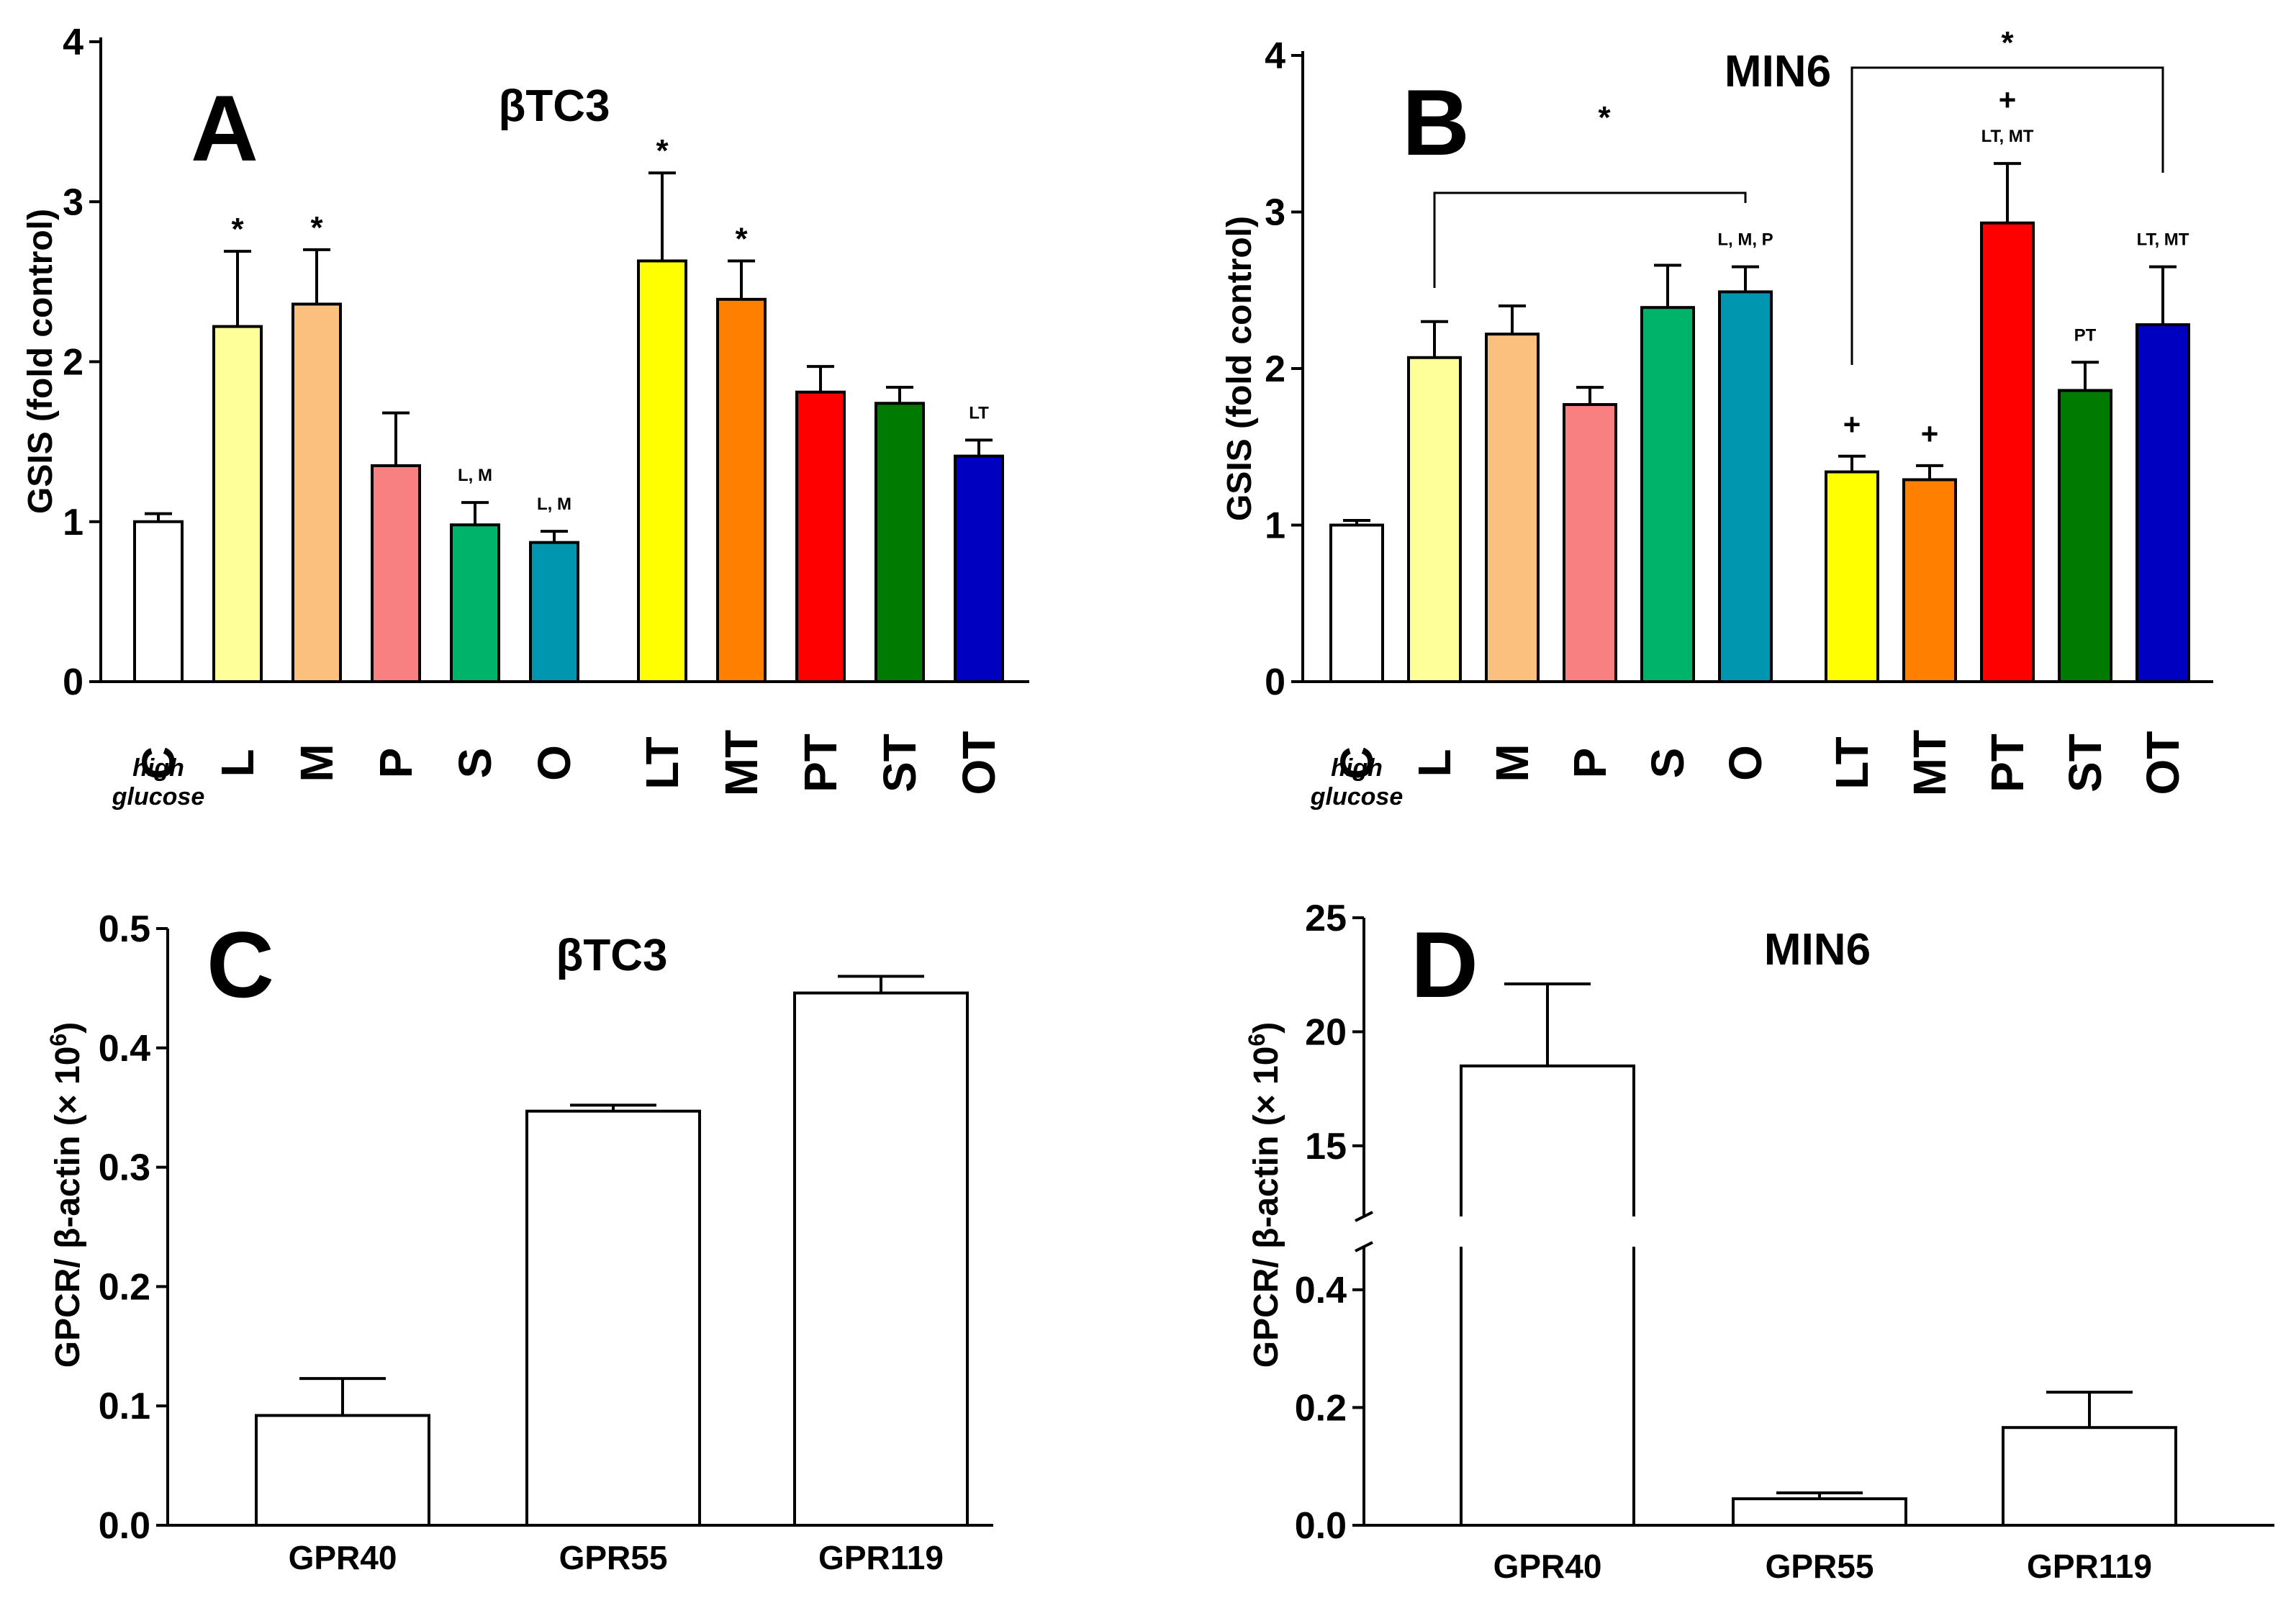  What do you see at coordinates (237, 763) in the screenshot?
I see `a-x-label-l: L` at bounding box center [237, 763].